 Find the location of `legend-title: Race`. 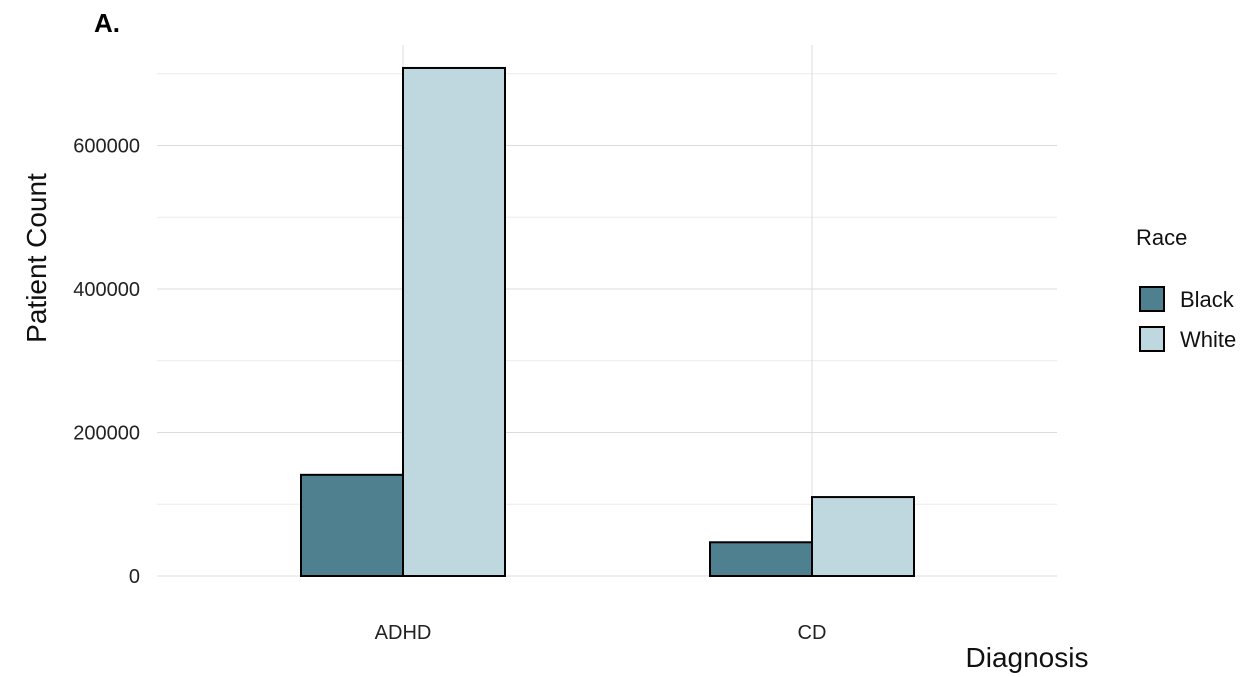

legend-title: Race is located at coordinates (1161, 237).